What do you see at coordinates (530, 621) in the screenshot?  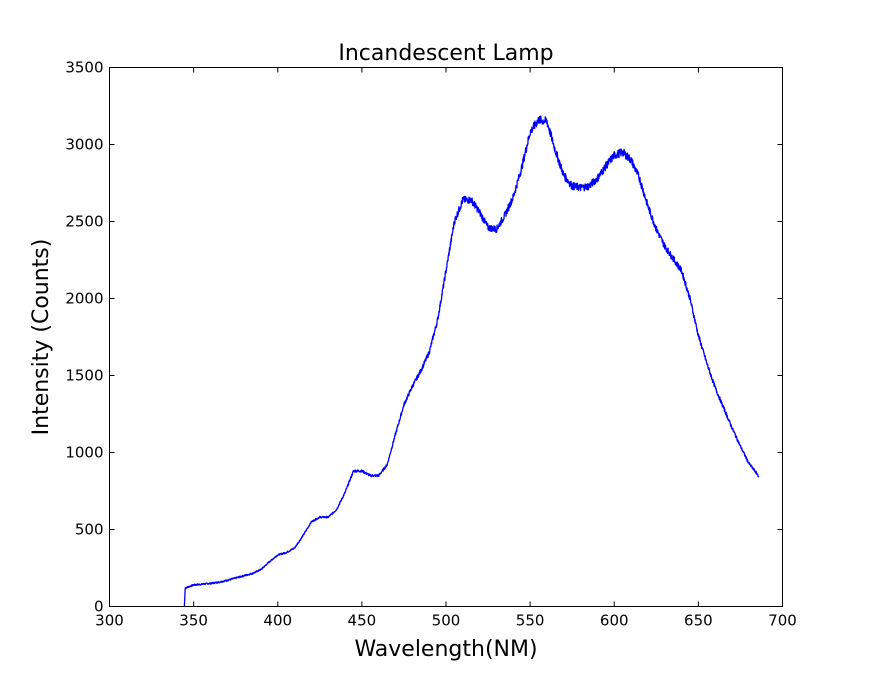 I see `x-tick-label: 550` at bounding box center [530, 621].